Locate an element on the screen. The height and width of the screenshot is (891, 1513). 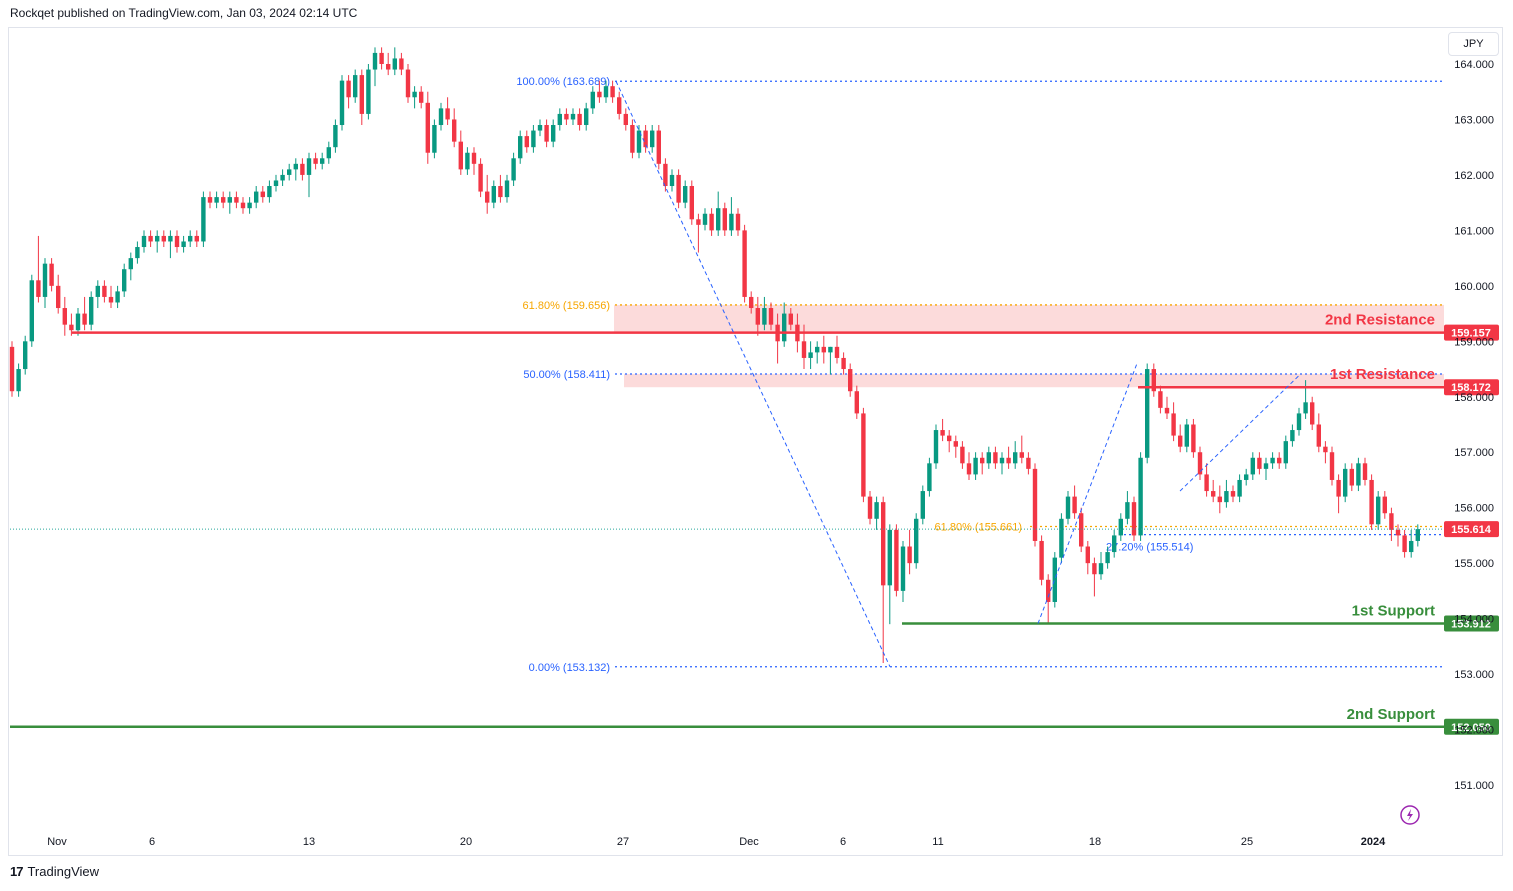
time-axis: Nov 6 13 20 27 Dec 6 11 18 25 2024 is located at coordinates (716, 842).